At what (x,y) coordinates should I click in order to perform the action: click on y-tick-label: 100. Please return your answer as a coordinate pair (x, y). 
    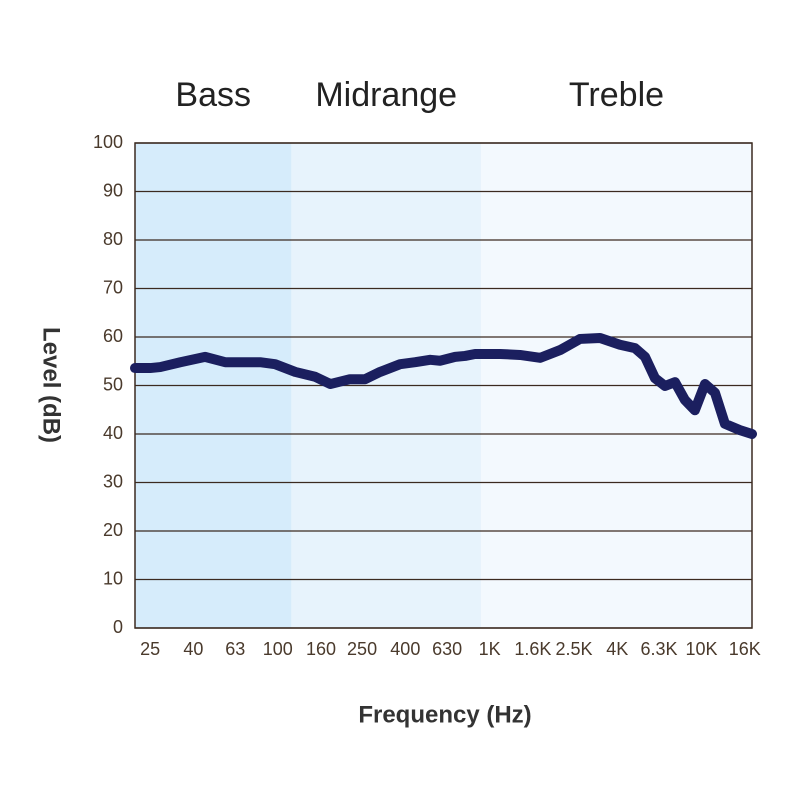
    Looking at the image, I should click on (108, 142).